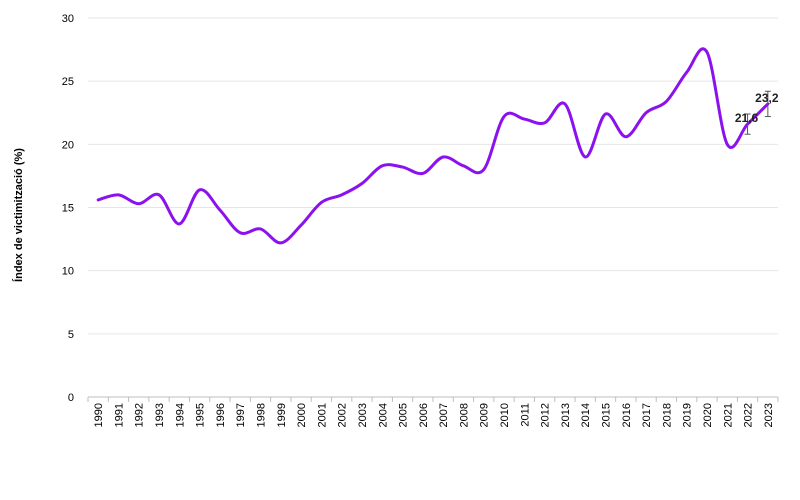  I want to click on x-tick-label: 2004, so click(383, 415).